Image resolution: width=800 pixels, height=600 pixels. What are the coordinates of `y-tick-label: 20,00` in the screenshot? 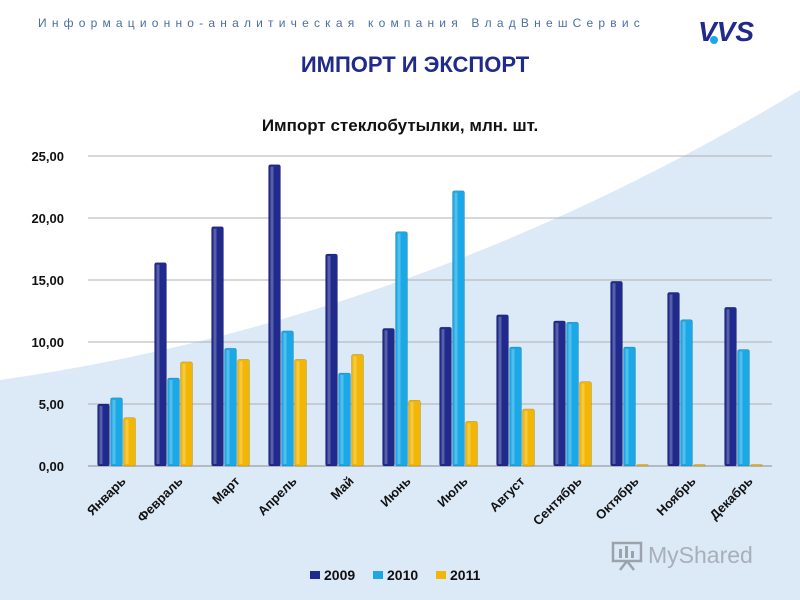 It's located at (47, 218).